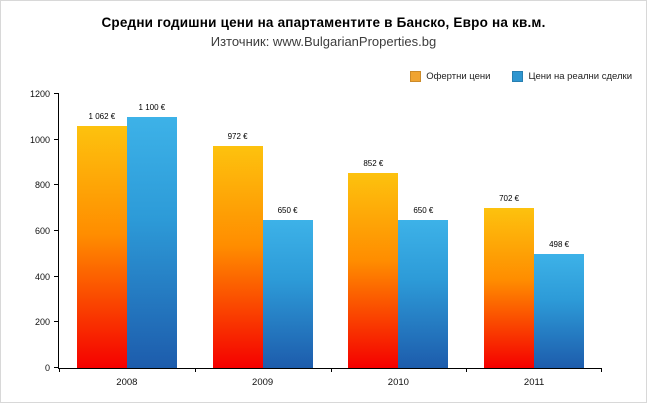  I want to click on bar-offer-prices-2008, so click(101, 246).